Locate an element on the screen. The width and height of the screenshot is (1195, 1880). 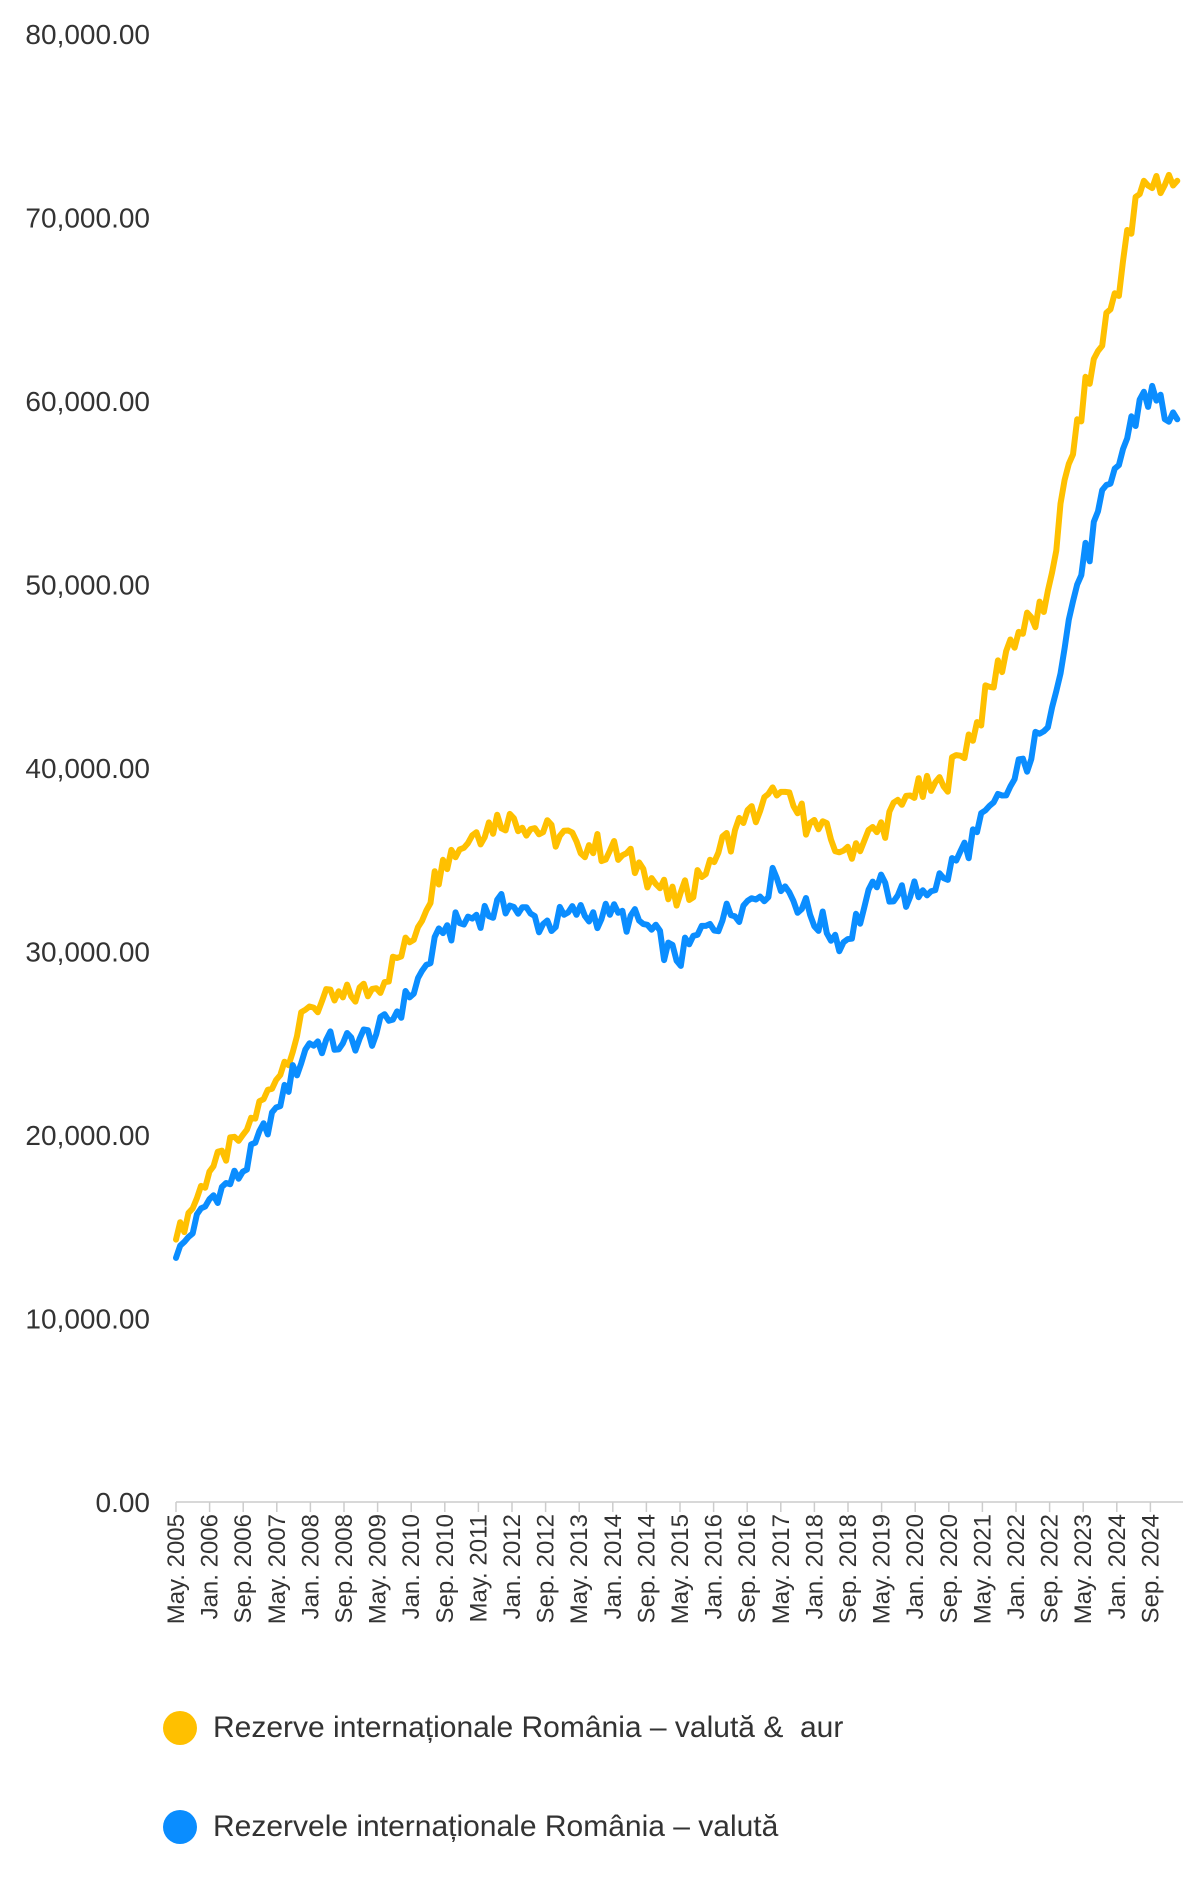
x-tick-label: Jan. 2014 is located at coordinates (613, 1566).